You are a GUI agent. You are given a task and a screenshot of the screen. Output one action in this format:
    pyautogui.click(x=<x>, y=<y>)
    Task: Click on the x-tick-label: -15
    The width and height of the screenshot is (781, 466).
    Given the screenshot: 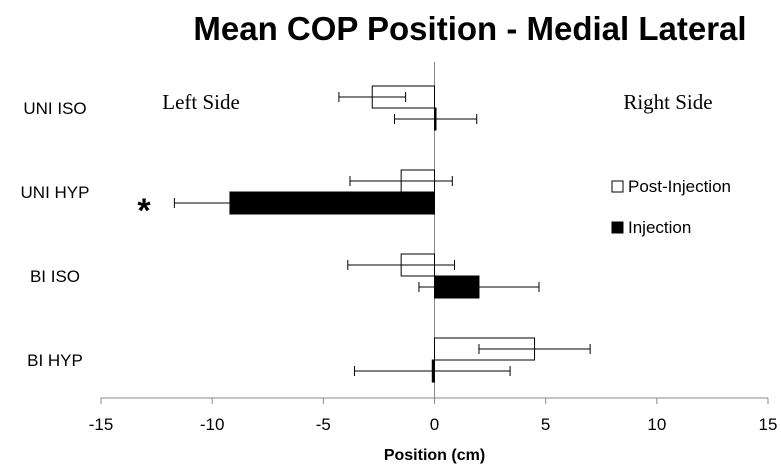 What is the action you would take?
    pyautogui.click(x=101, y=424)
    